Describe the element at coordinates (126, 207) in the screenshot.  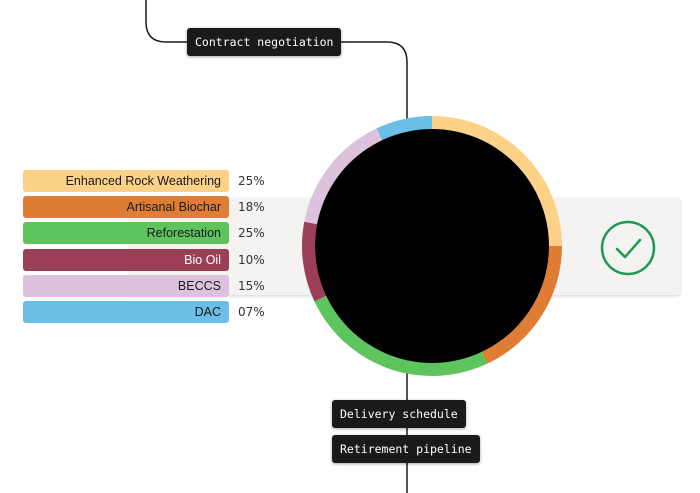
I see `legend-label: Artisanal Biochar` at that location.